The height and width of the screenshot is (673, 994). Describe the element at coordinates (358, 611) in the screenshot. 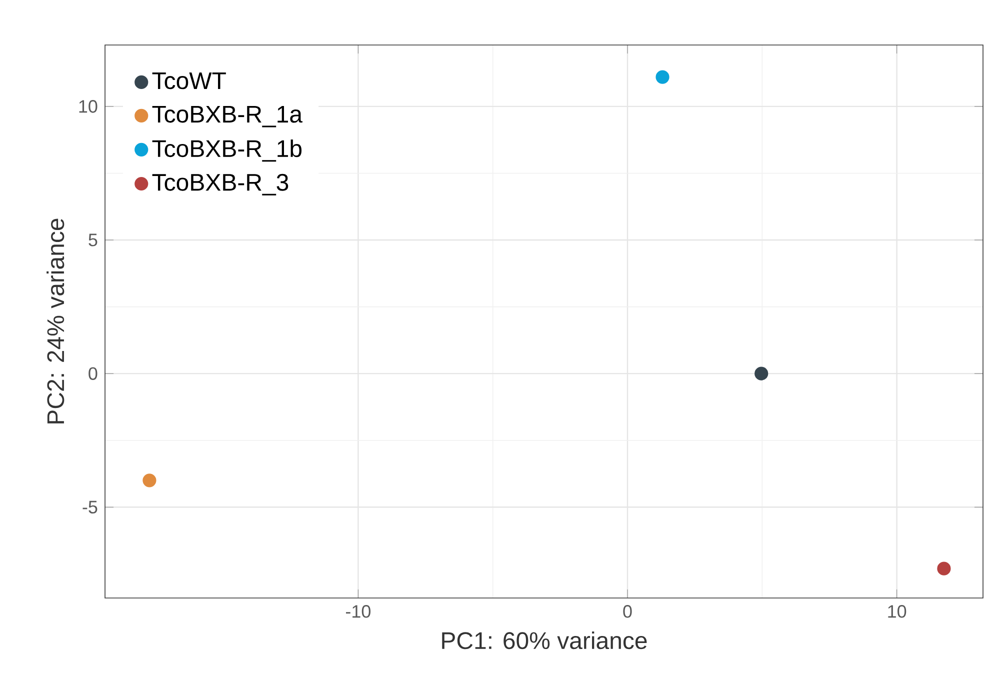

I see `x-tick-label: -10` at that location.